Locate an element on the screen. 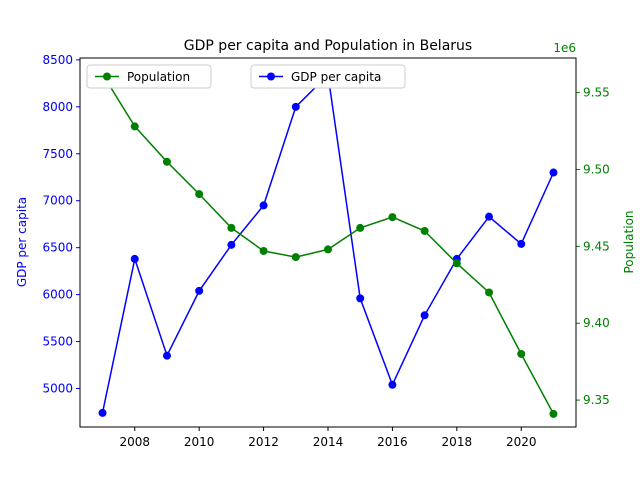  right-tick-label: 9.50 is located at coordinates (596, 169).